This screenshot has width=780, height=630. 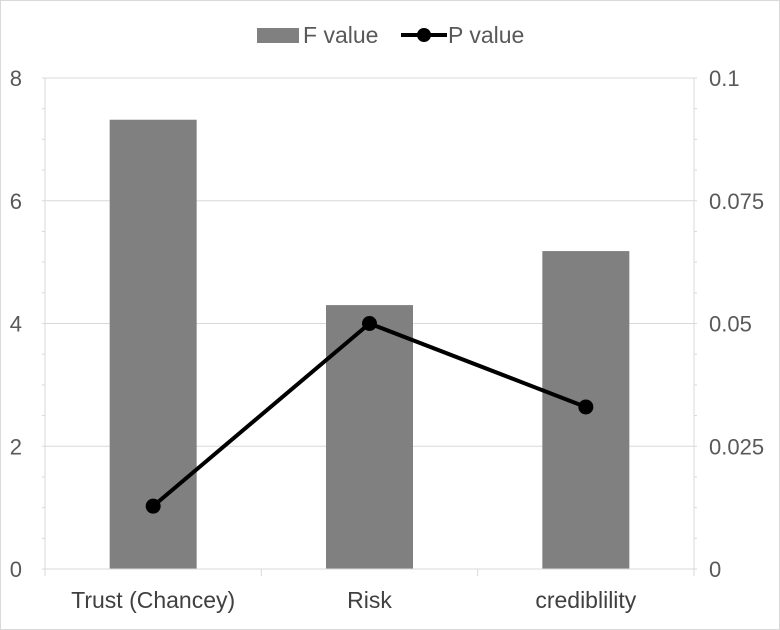 What do you see at coordinates (424, 35) in the screenshot?
I see `legend-swatch-p-value-marker` at bounding box center [424, 35].